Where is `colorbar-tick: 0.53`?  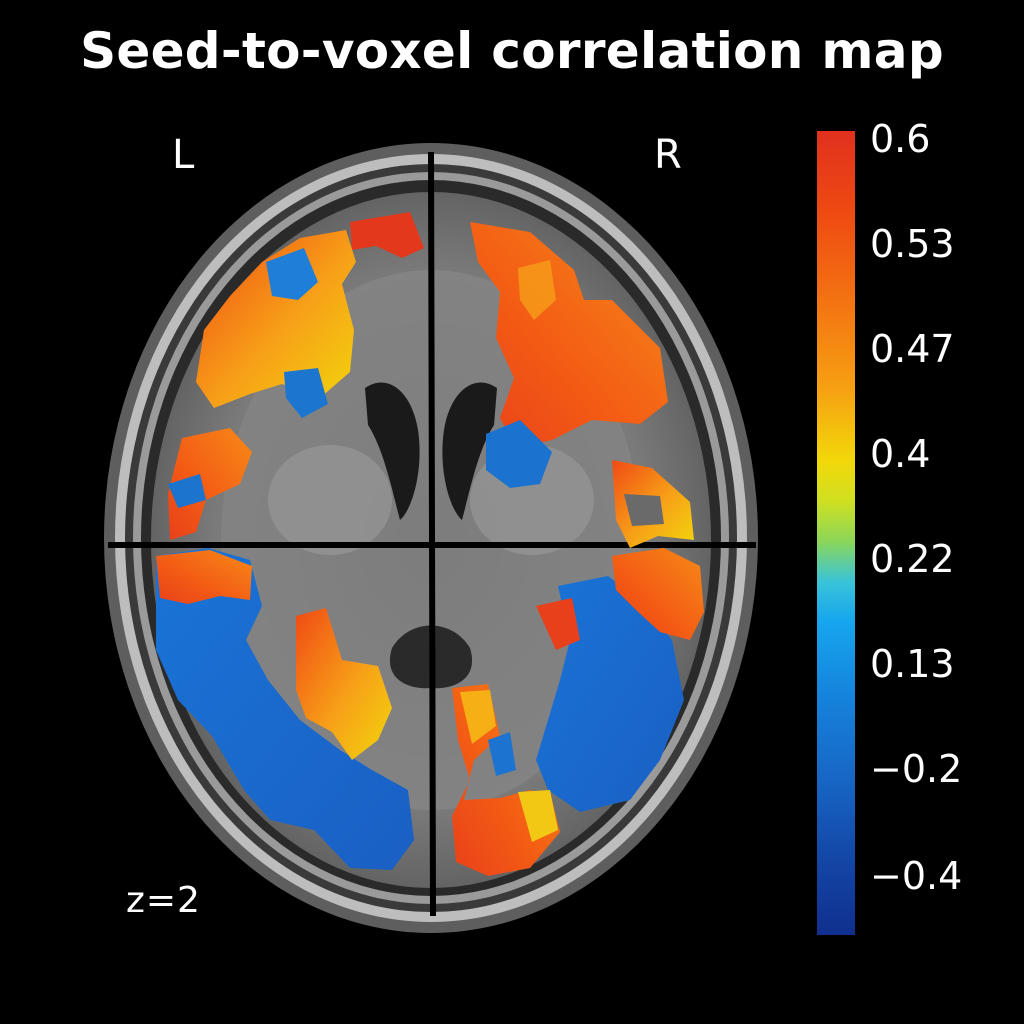 colorbar-tick: 0.53 is located at coordinates (912, 244).